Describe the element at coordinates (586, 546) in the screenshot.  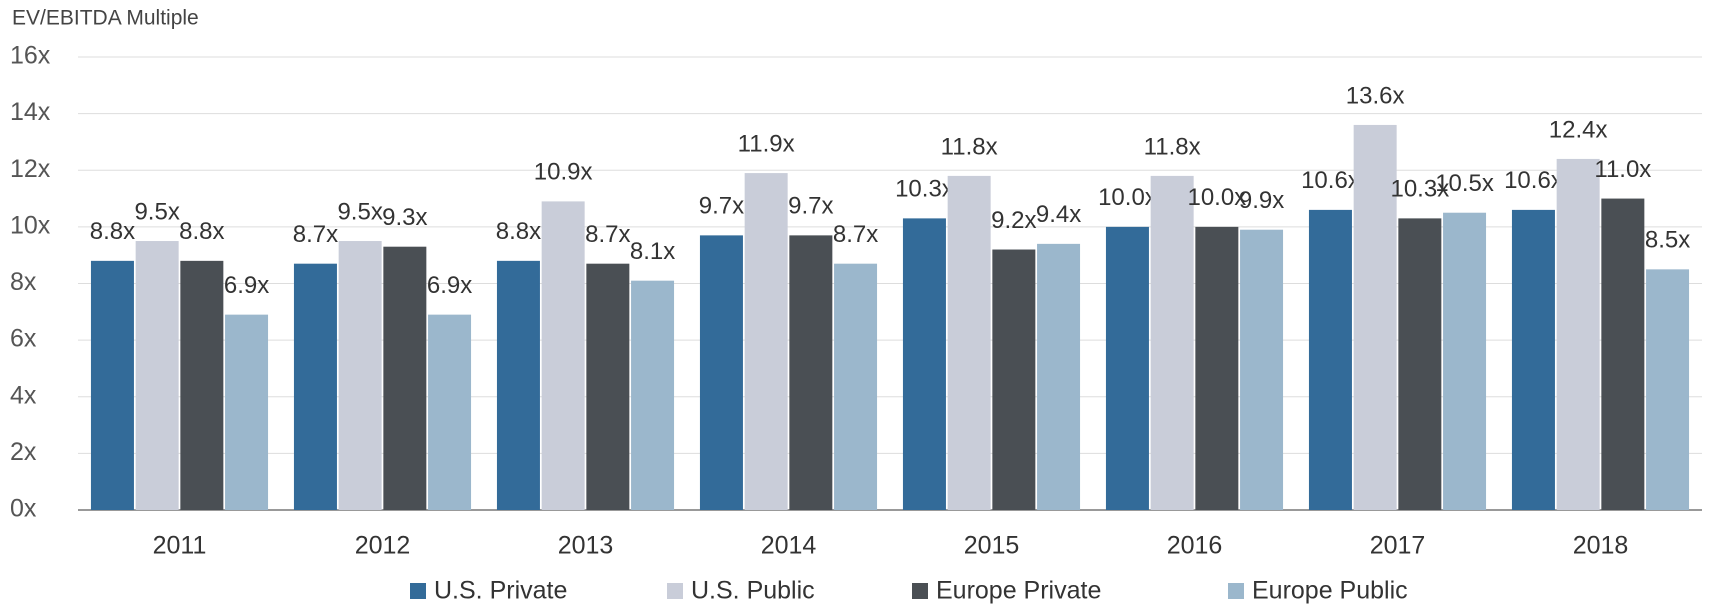
I see `x-tick-label: 2013` at that location.